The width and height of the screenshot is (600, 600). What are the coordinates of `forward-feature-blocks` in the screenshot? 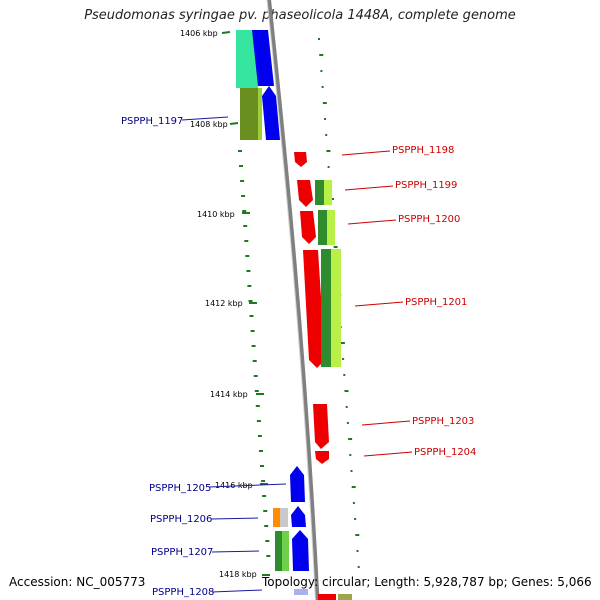 It's located at (323, 376).